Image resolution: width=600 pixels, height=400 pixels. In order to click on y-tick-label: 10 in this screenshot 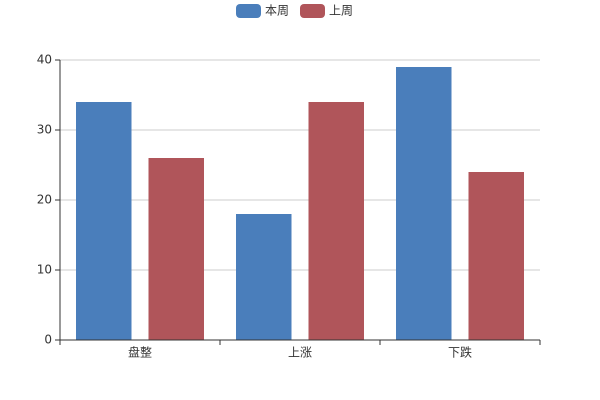, I will do `click(44, 270)`.